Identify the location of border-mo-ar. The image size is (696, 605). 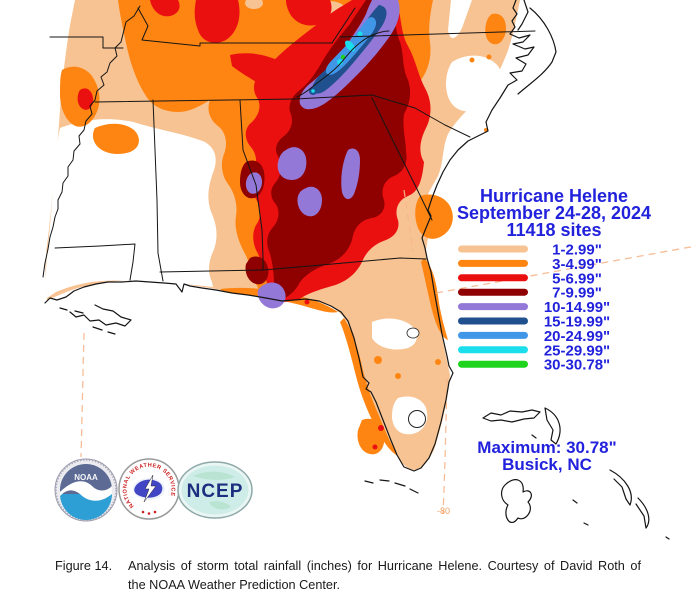
(86, 42).